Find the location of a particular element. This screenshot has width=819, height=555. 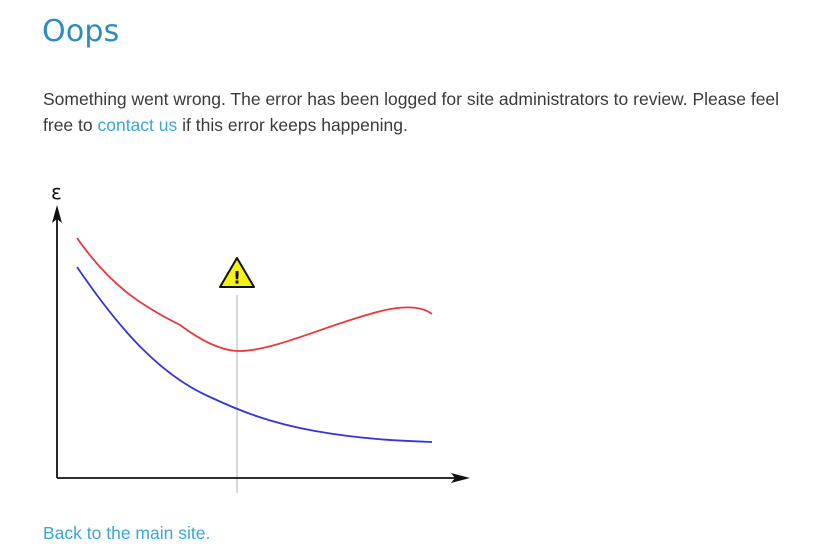

contact-us-link: contact us is located at coordinates (137, 125).